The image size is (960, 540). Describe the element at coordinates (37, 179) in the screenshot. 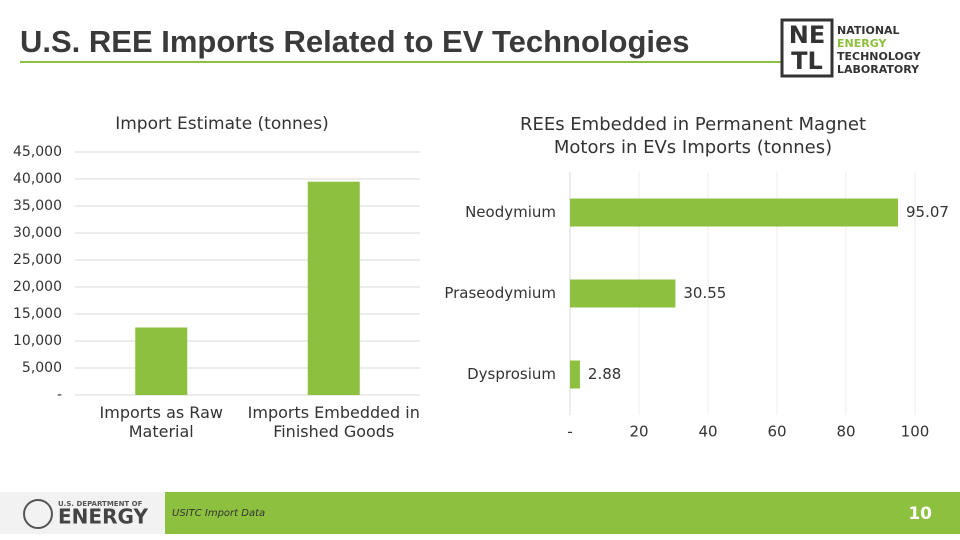

I see `y-tick-label: 40,000` at that location.